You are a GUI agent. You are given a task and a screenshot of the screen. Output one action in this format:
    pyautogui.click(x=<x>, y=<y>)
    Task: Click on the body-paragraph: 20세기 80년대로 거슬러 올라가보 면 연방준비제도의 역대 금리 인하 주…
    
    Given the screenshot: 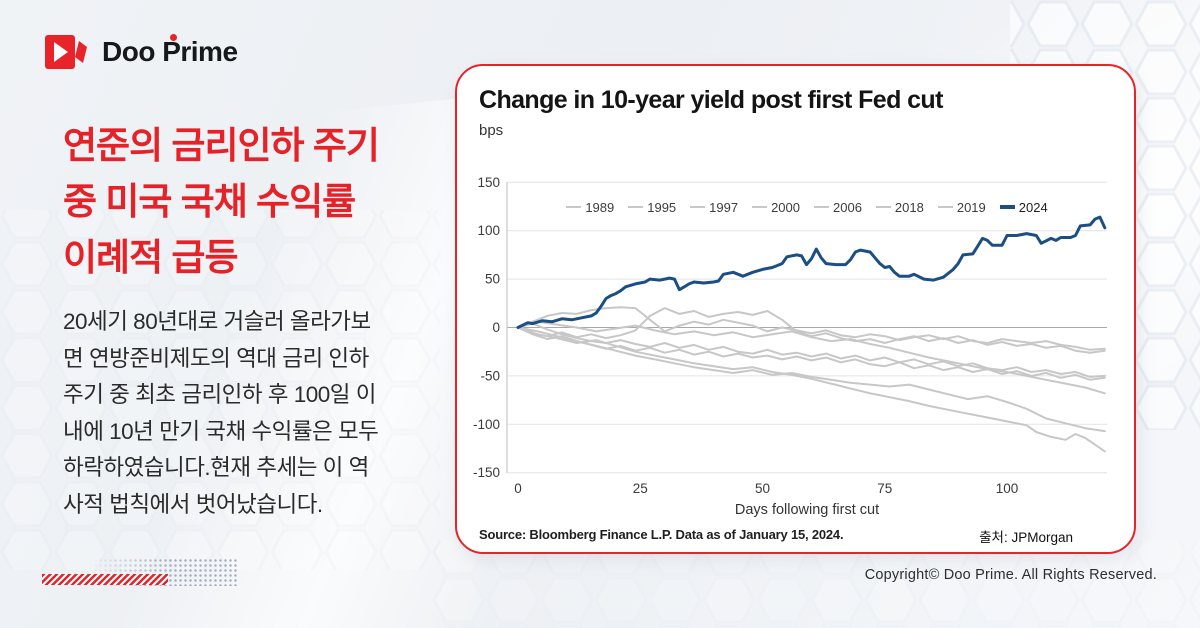 What is the action you would take?
    pyautogui.click(x=221, y=413)
    